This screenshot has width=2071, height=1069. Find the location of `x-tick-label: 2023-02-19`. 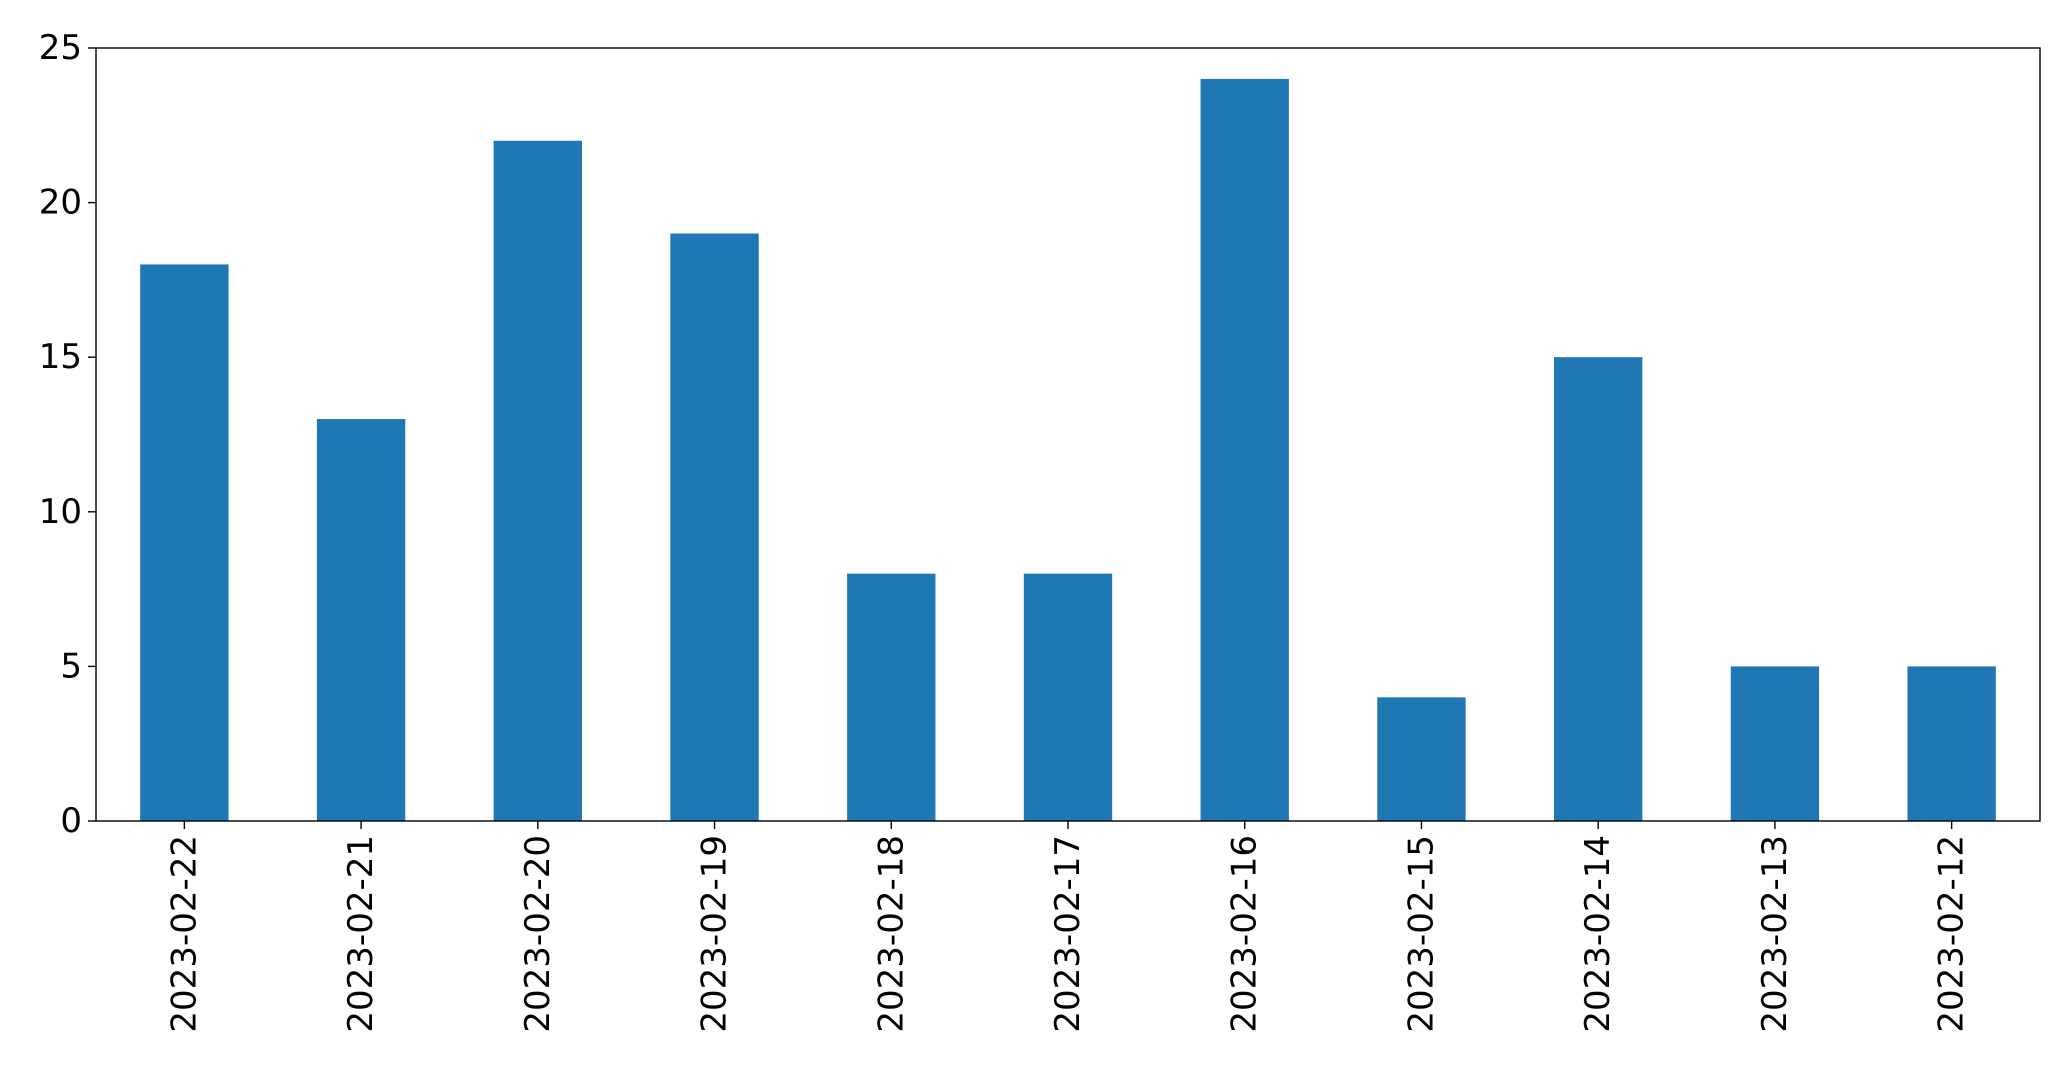

x-tick-label: 2023-02-19 is located at coordinates (715, 934).